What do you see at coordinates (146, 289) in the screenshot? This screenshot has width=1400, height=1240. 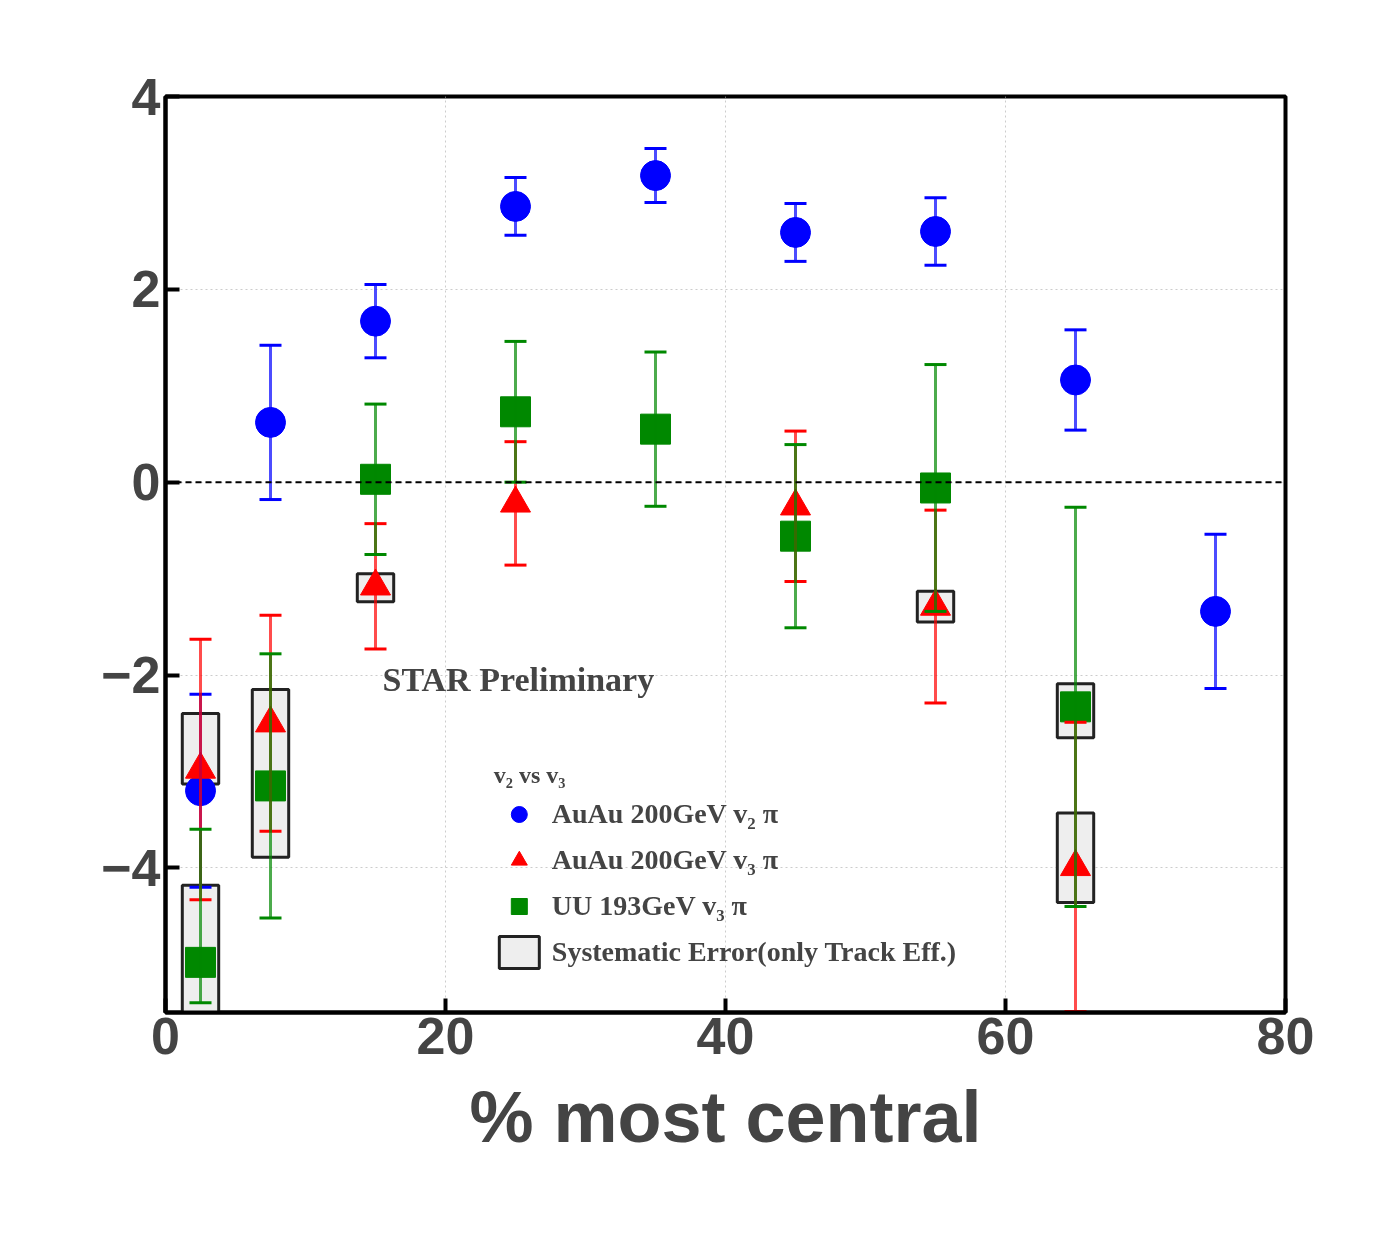 I see `y-tick-label: 2` at bounding box center [146, 289].